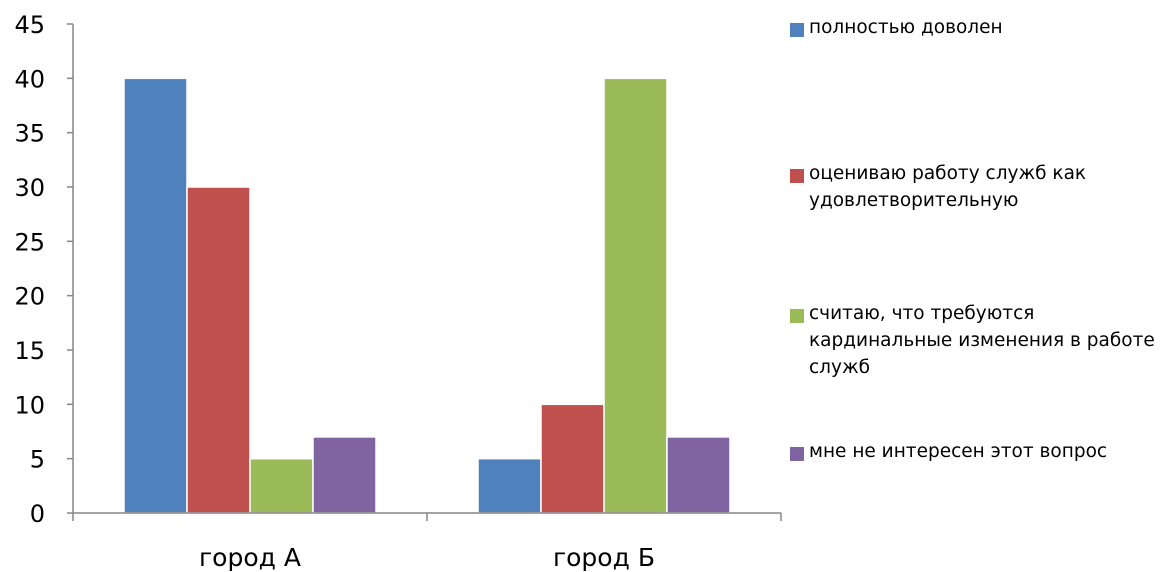  Describe the element at coordinates (29, 405) in the screenshot. I see `y-tick-label-2: 10` at that location.